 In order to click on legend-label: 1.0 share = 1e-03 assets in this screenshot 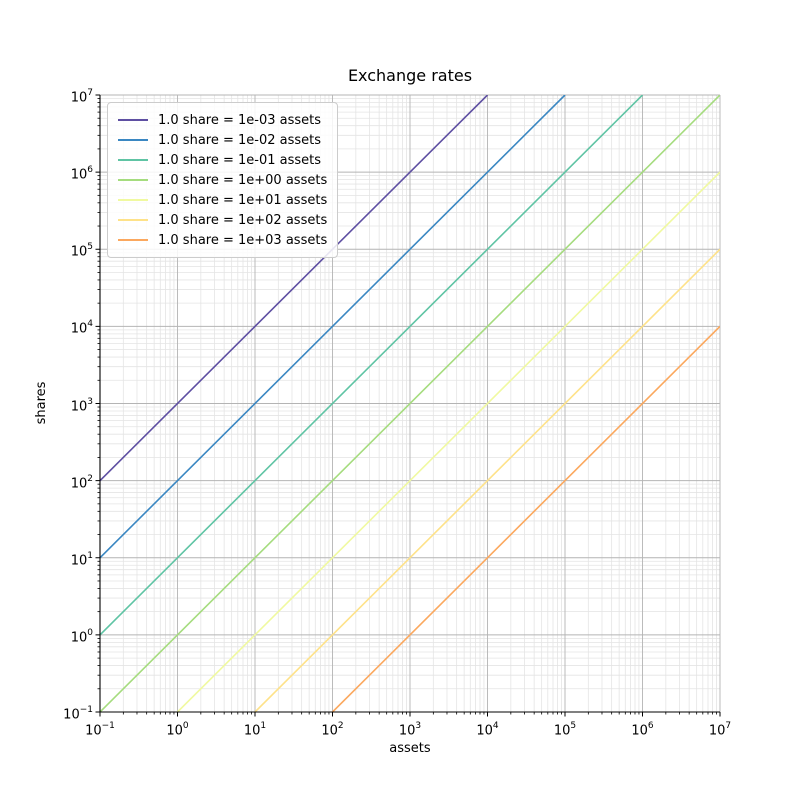, I will do `click(240, 120)`.